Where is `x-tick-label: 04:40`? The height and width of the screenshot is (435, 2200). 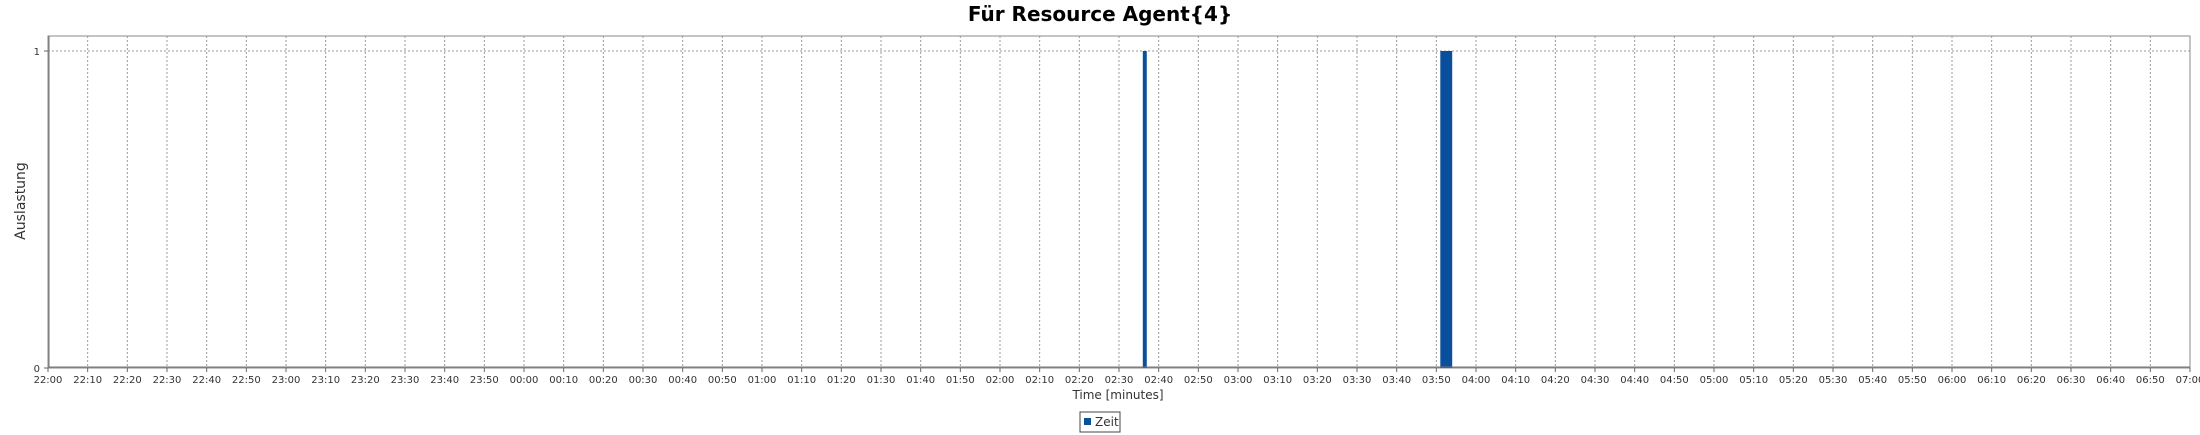
x-tick-label: 04:40 is located at coordinates (1634, 380).